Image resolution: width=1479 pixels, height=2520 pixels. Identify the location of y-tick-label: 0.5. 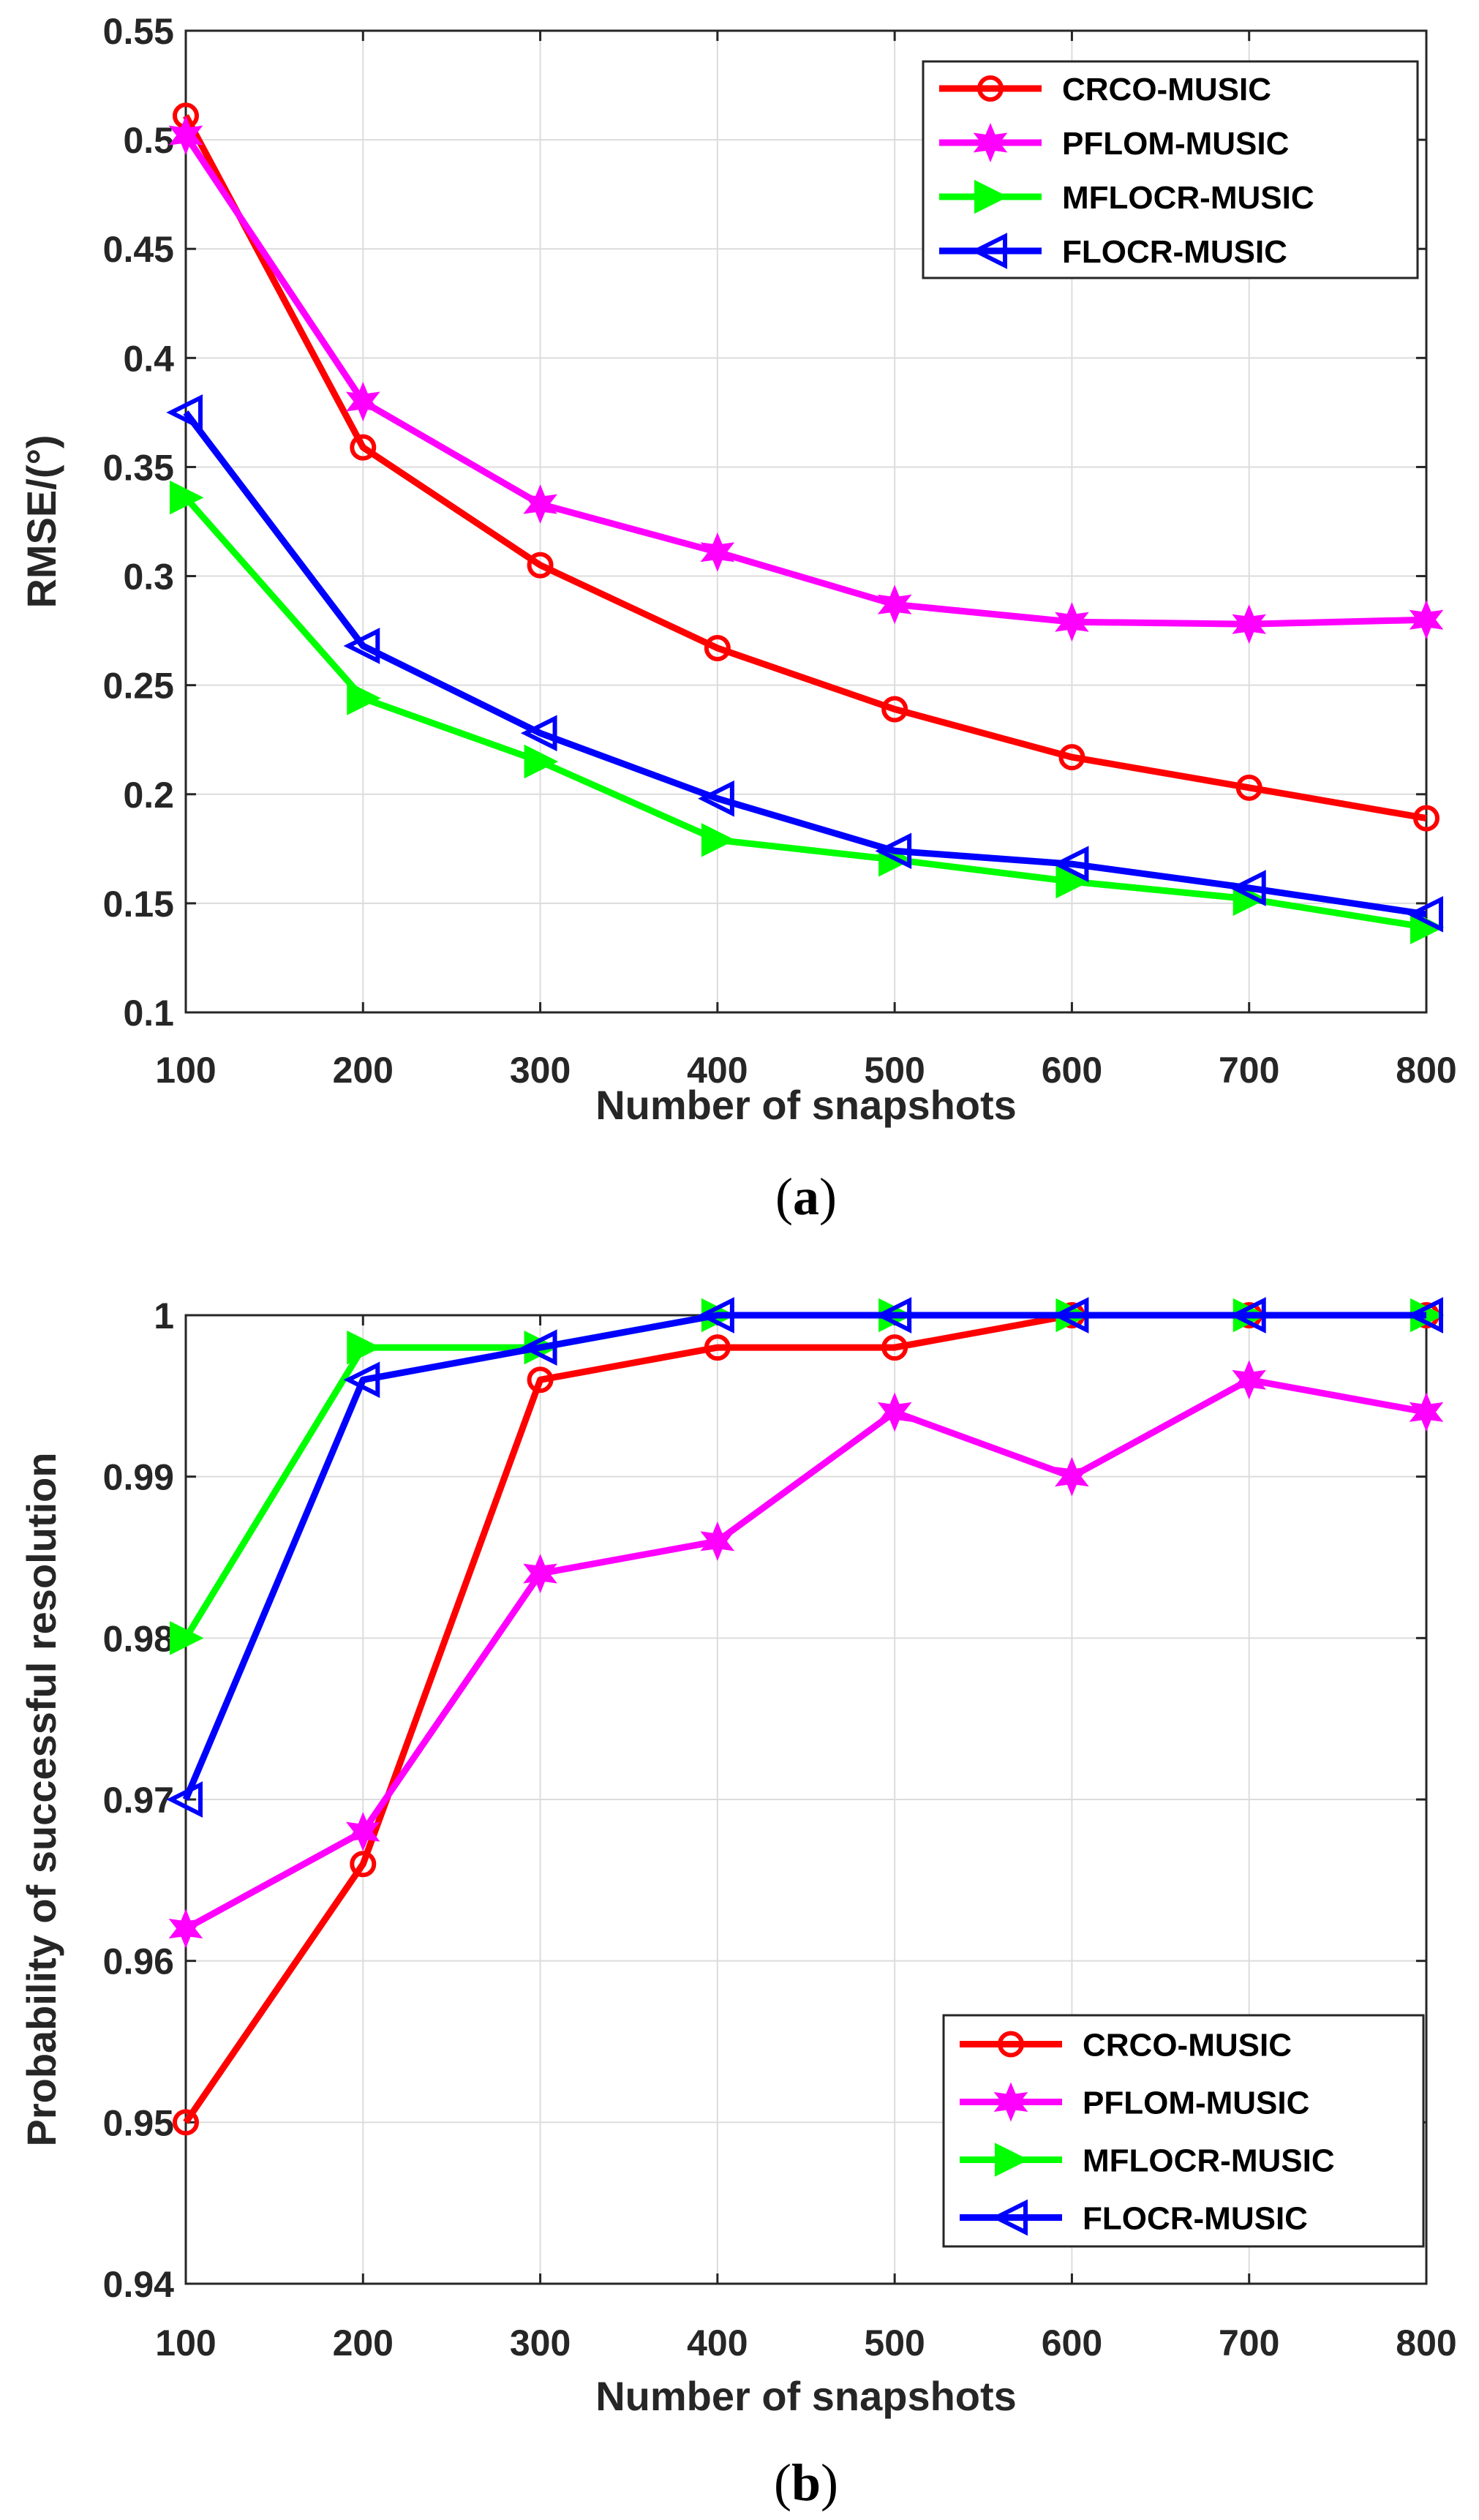
(148, 140).